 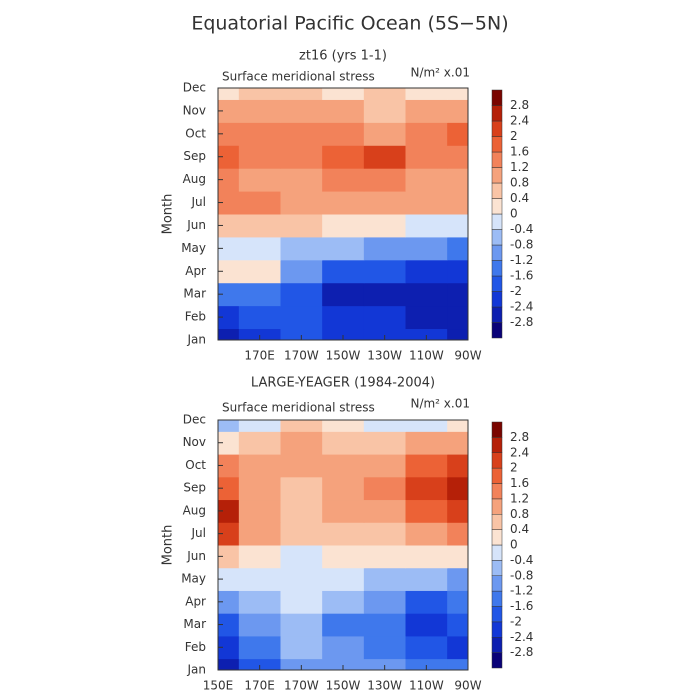 I want to click on colorbar-label: 2.4, so click(x=519, y=452).